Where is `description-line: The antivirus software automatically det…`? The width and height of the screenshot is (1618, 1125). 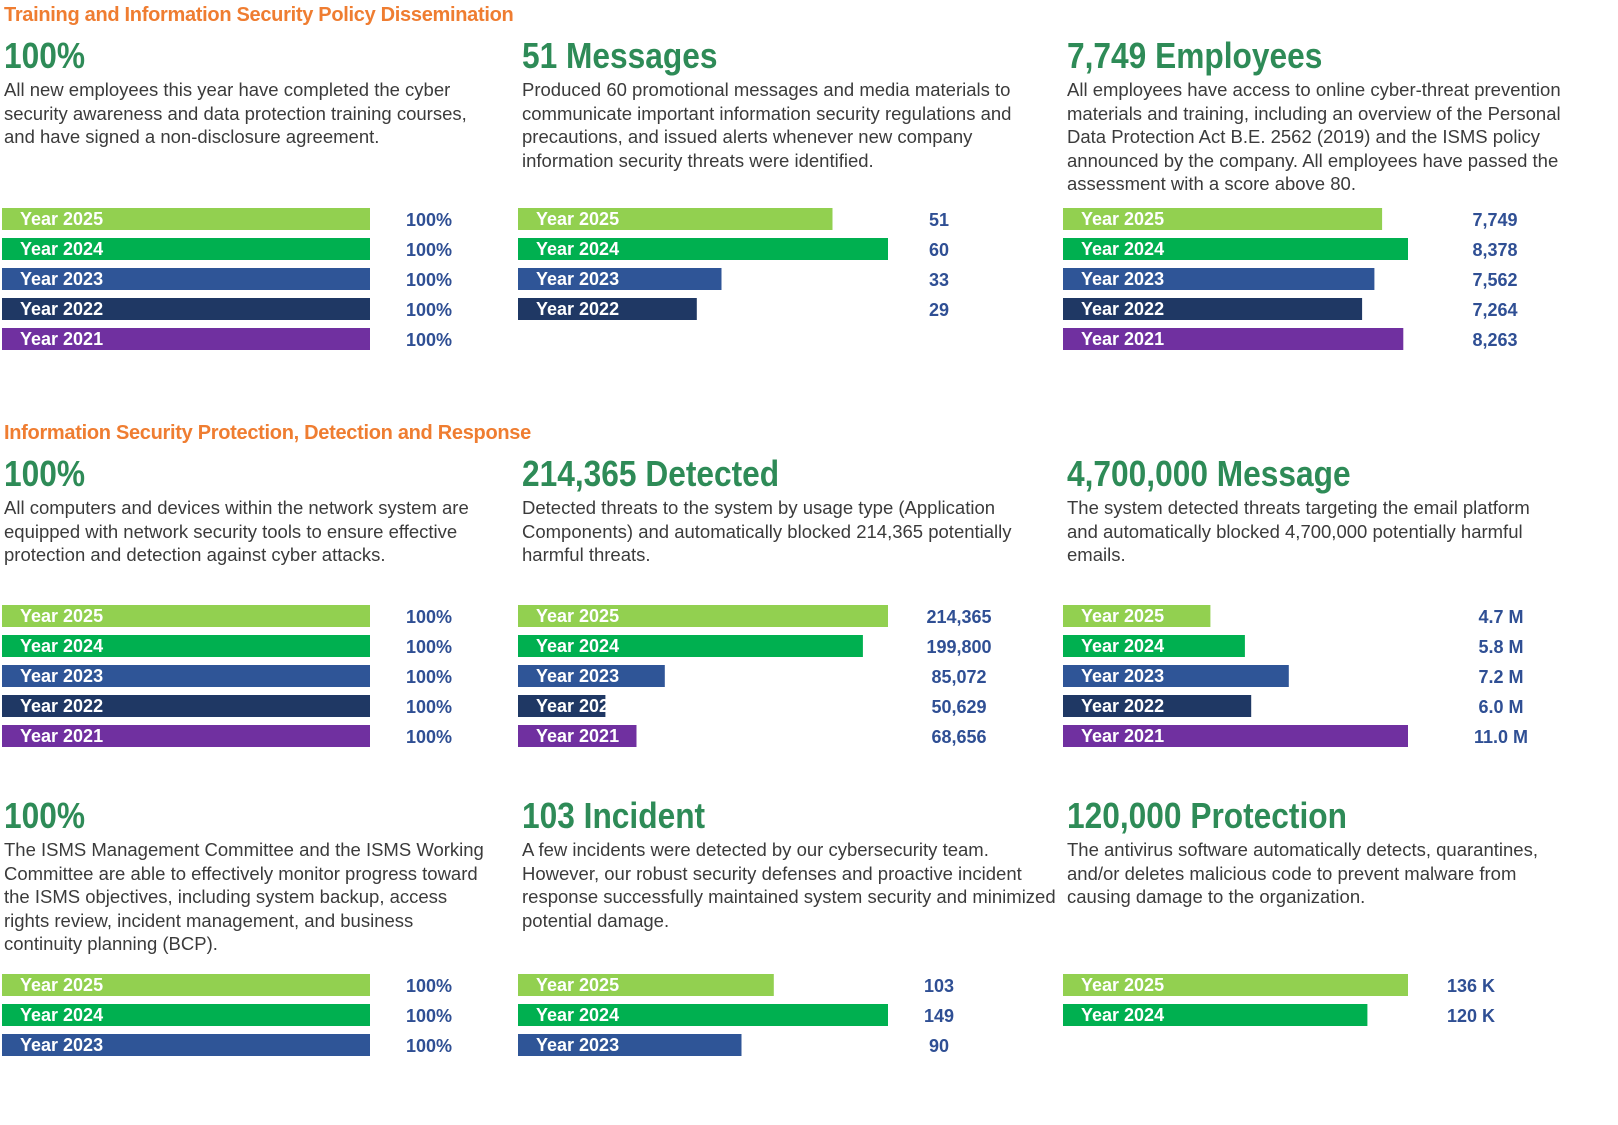
description-line: The antivirus software automatically det… is located at coordinates (1302, 849).